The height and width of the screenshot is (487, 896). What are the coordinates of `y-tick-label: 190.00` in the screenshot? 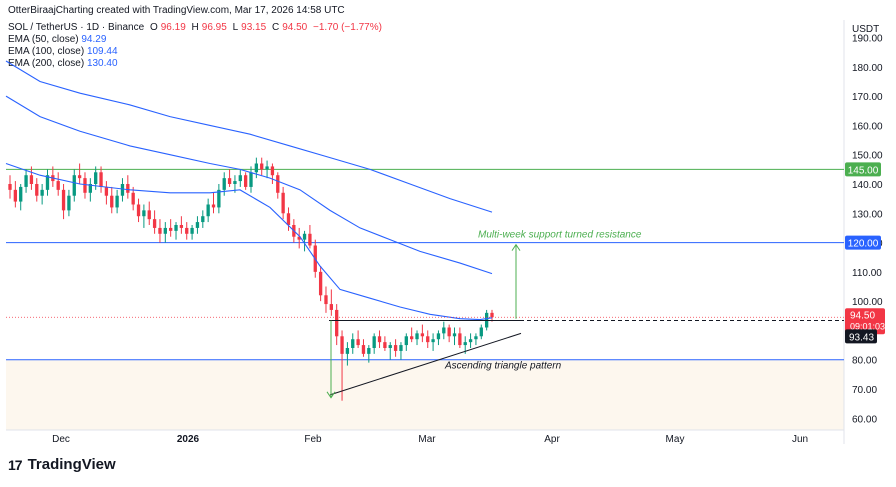 It's located at (867, 39).